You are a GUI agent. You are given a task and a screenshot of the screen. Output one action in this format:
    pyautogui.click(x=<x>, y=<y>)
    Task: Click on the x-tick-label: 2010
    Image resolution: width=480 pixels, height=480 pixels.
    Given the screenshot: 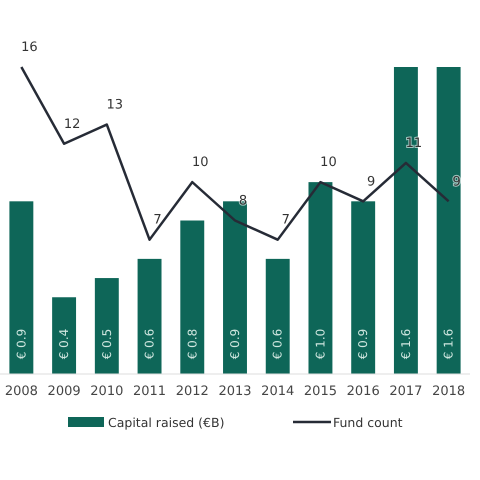 What is the action you would take?
    pyautogui.click(x=107, y=392)
    